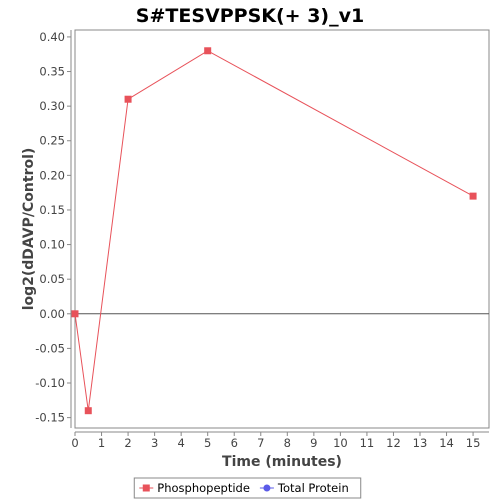  Describe the element at coordinates (393, 443) in the screenshot. I see `x-tick-label: 12` at that location.